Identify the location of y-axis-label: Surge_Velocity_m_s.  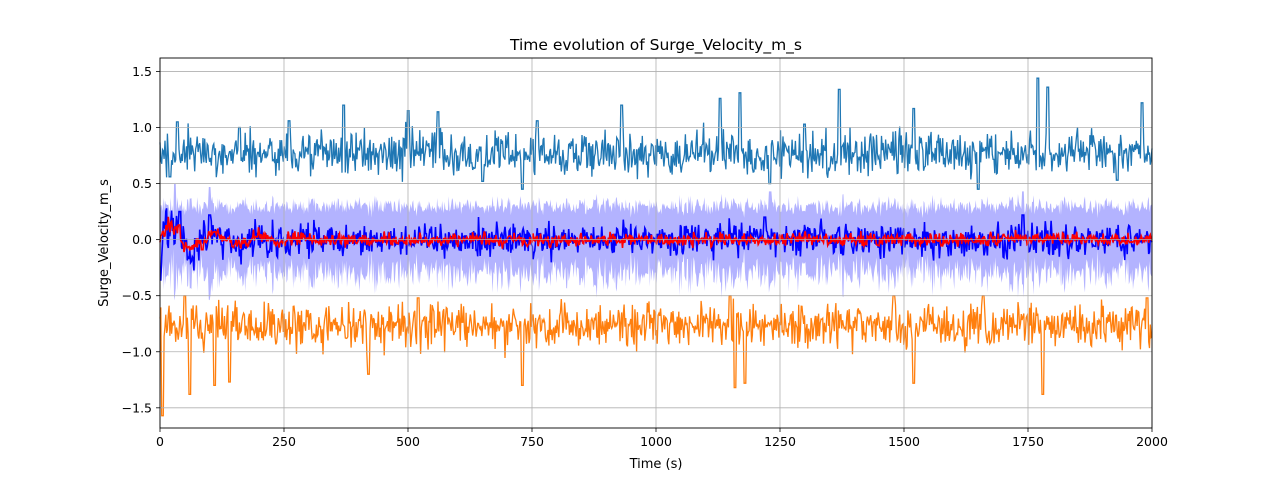
(104, 243).